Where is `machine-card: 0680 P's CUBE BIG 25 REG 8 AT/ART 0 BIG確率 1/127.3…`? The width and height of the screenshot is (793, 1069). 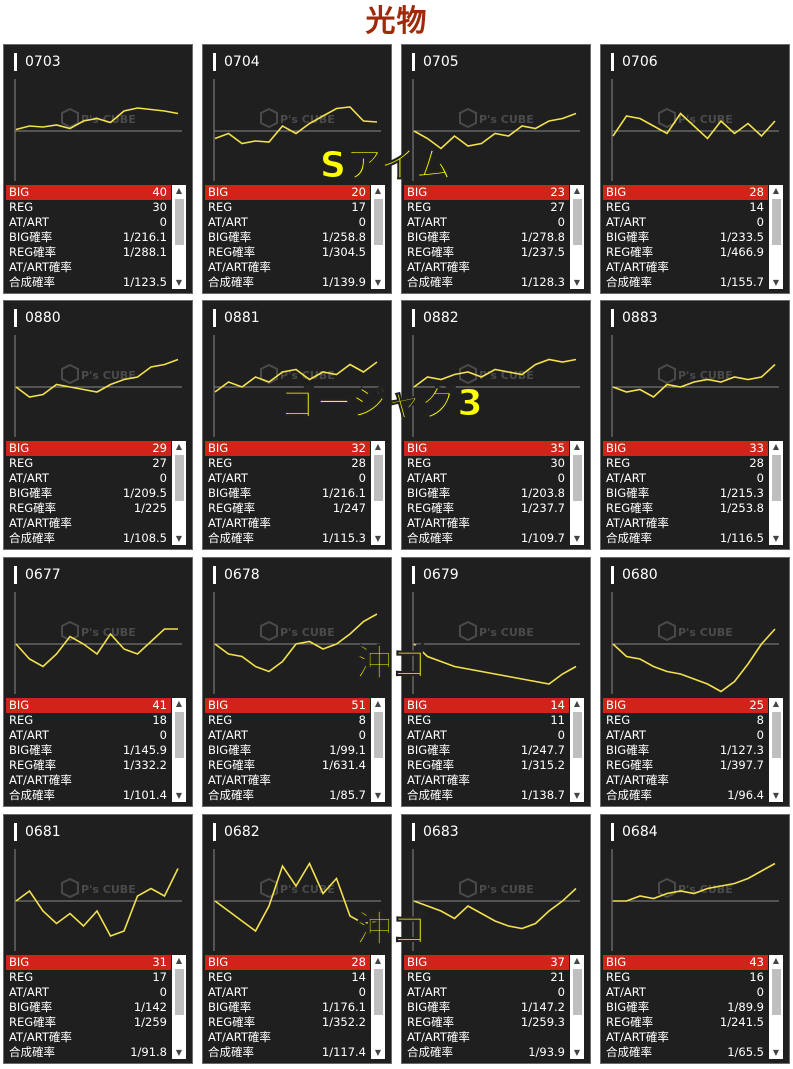 machine-card: 0680 P's CUBE BIG 25 REG 8 AT/ART 0 BIG確率 1/127.3… is located at coordinates (695, 682).